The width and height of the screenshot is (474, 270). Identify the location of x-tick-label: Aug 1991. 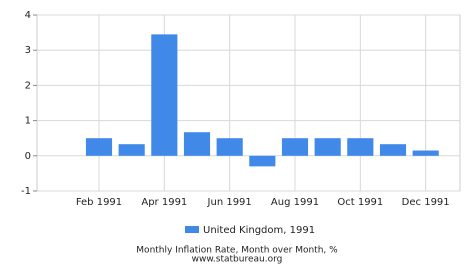
(295, 202).